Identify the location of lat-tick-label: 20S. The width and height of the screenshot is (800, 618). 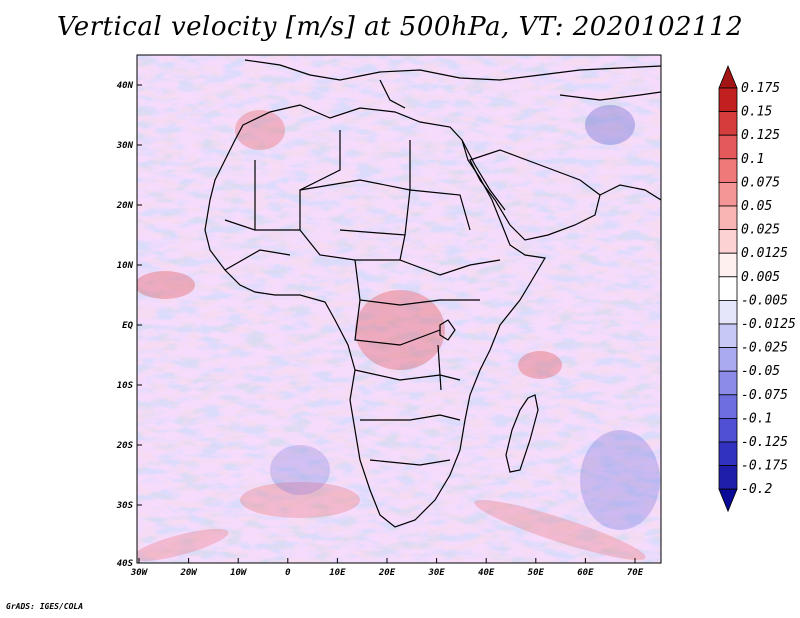
(125, 446).